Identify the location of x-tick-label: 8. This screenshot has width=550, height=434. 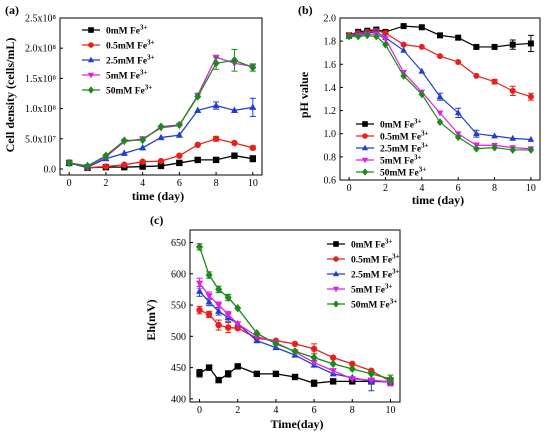
(352, 410).